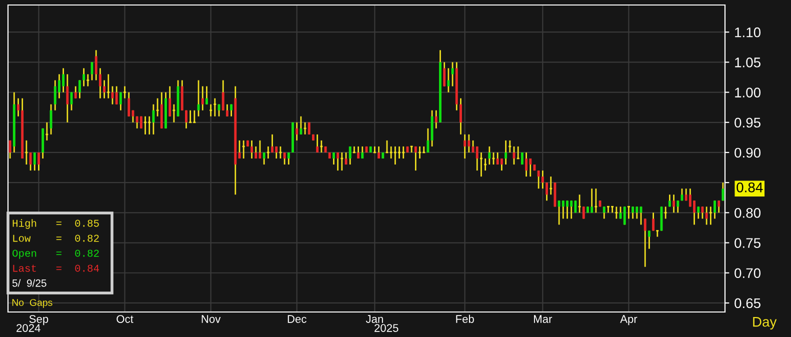  I want to click on annotation: 5/ 9/25, so click(29, 283).